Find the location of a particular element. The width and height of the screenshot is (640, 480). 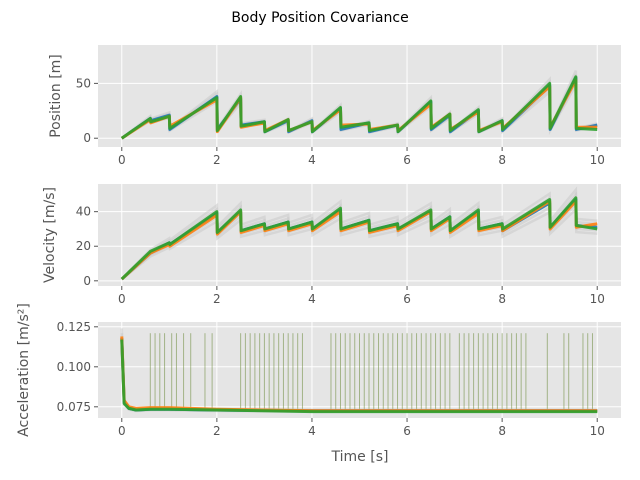

y-axis-label: Velocity [m/s] is located at coordinates (50, 235).